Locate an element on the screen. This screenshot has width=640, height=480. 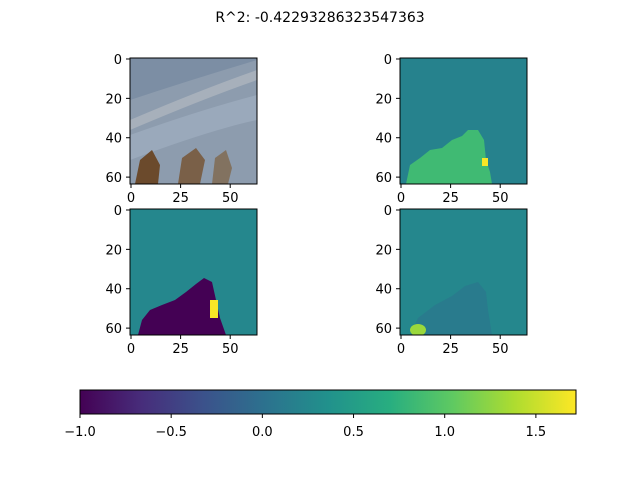
colorbar-ticks: −1.0 −0.5 0.0 0.5 1.0 1.5 is located at coordinates (305, 427).